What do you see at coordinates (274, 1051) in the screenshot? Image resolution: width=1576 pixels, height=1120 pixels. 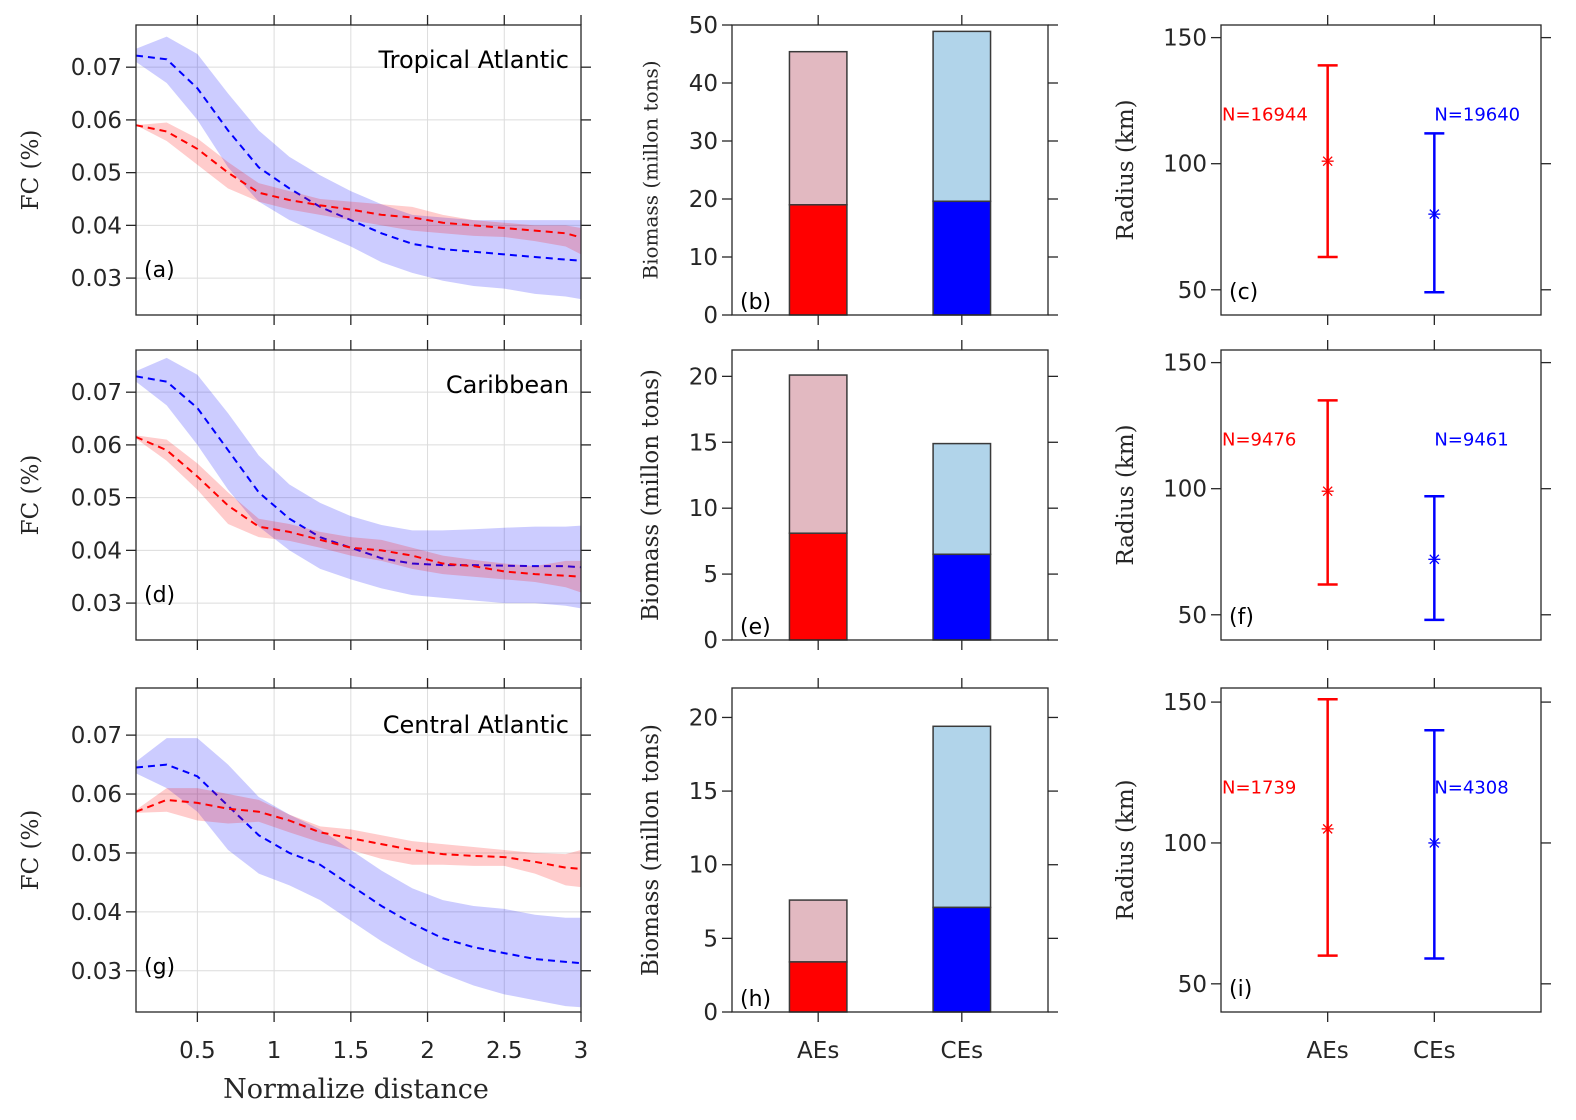 I see `x-tick-label: 1` at bounding box center [274, 1051].